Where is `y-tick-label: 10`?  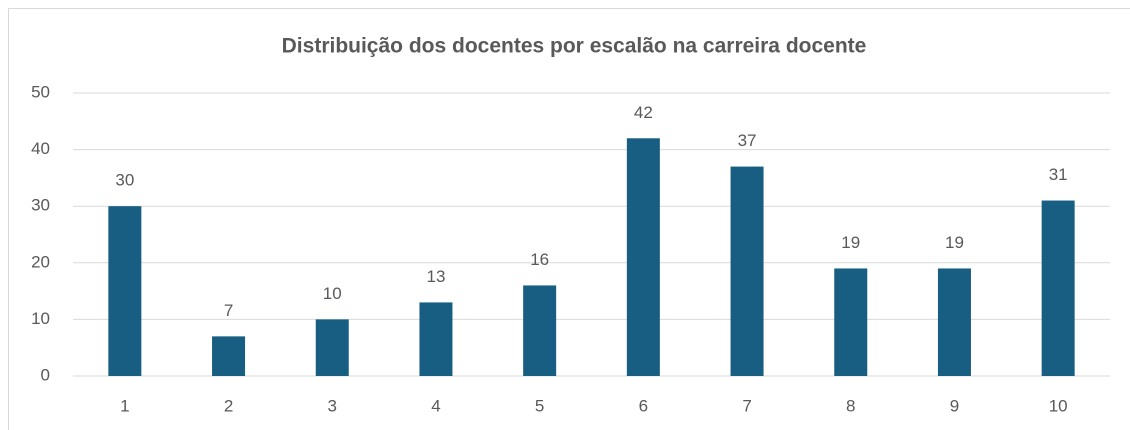
y-tick-label: 10 is located at coordinates (40, 318).